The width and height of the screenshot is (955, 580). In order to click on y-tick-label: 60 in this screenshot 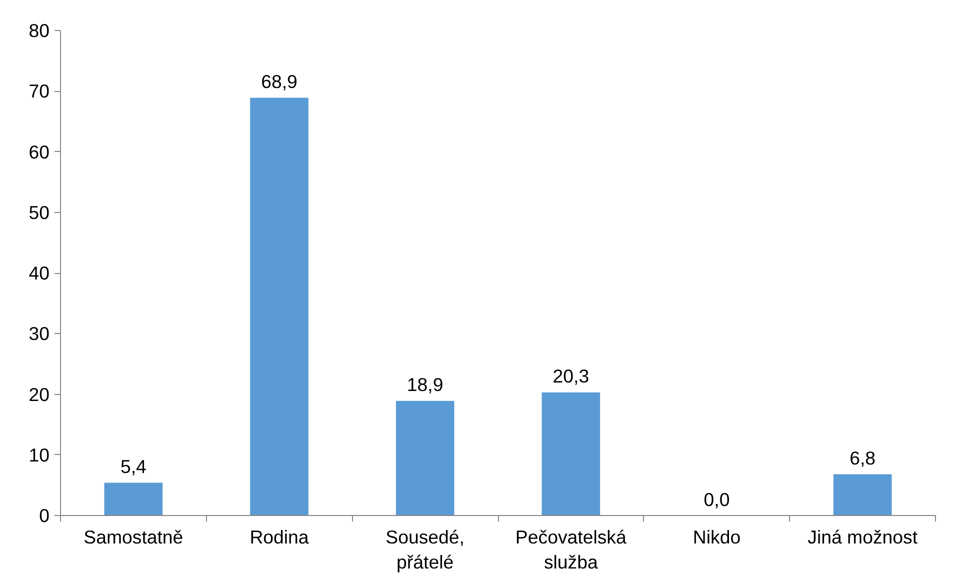, I will do `click(39, 151)`.